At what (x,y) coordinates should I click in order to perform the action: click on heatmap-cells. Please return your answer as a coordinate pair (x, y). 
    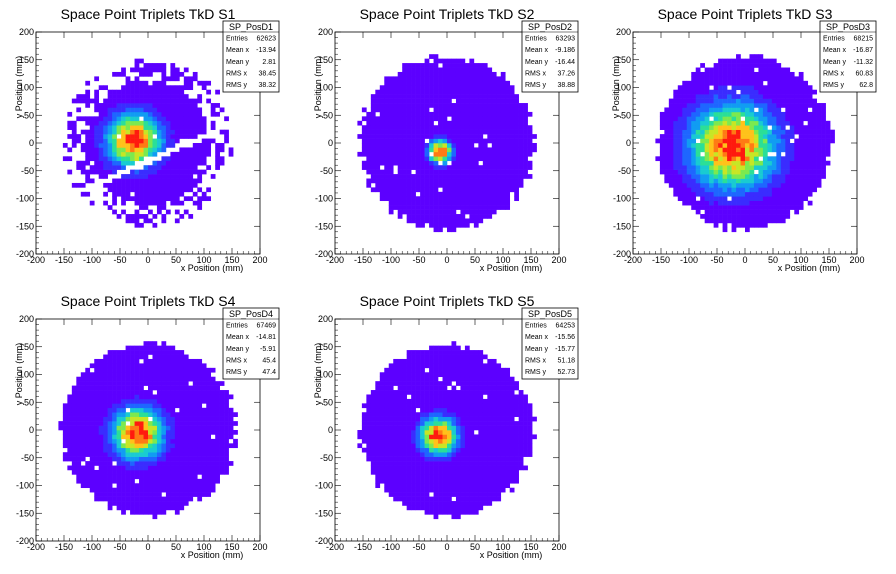
    Looking at the image, I should click on (745, 143).